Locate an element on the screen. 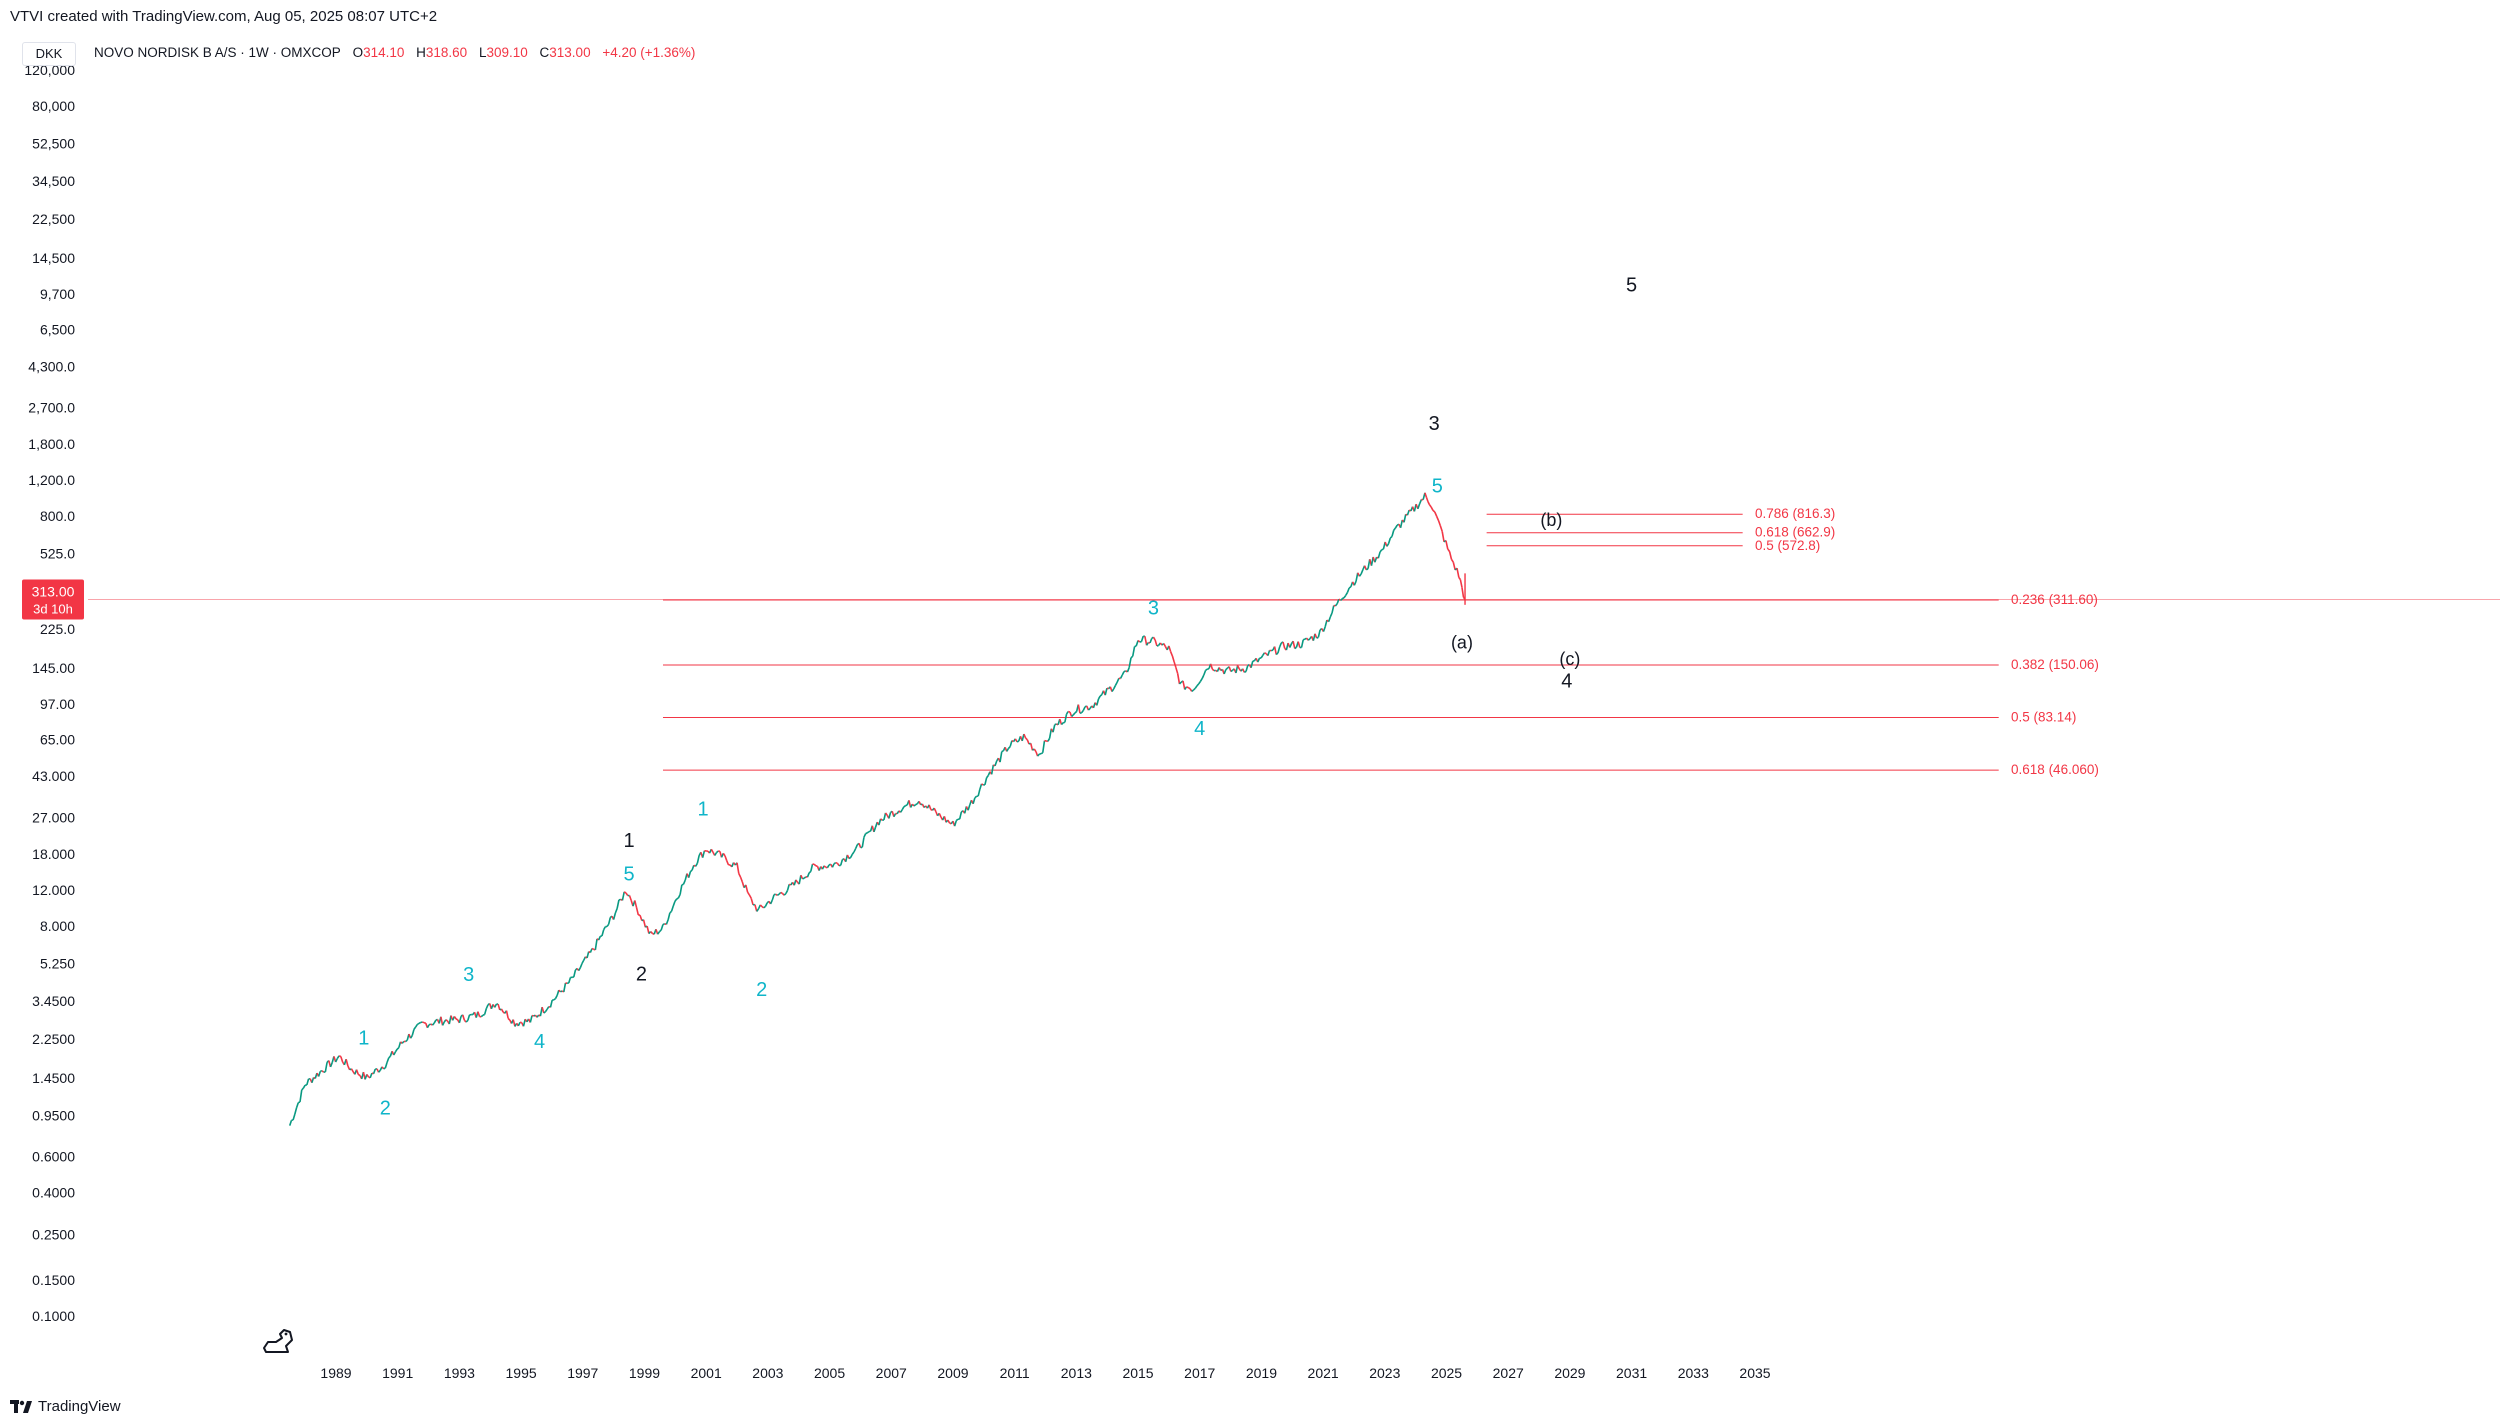 The height and width of the screenshot is (1427, 2500). wave-label: (a) is located at coordinates (1462, 643).